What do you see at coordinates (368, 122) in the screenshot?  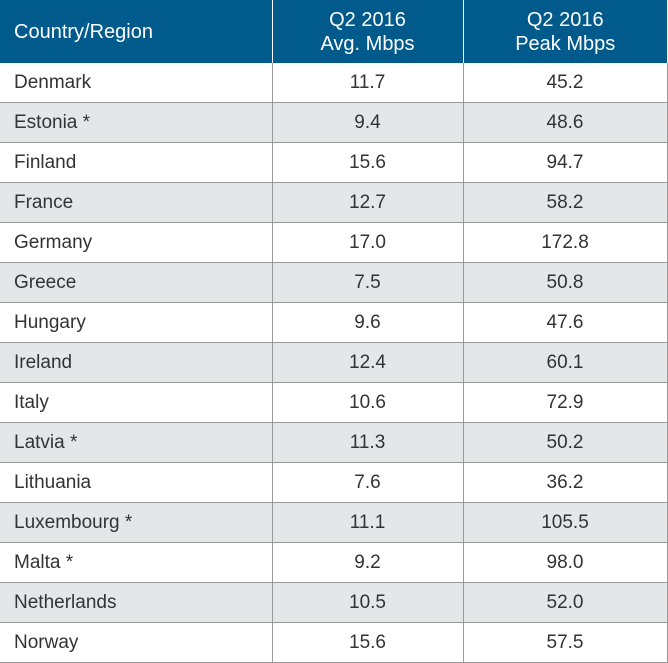 I see `avg-mbps-cell: 9.4` at bounding box center [368, 122].